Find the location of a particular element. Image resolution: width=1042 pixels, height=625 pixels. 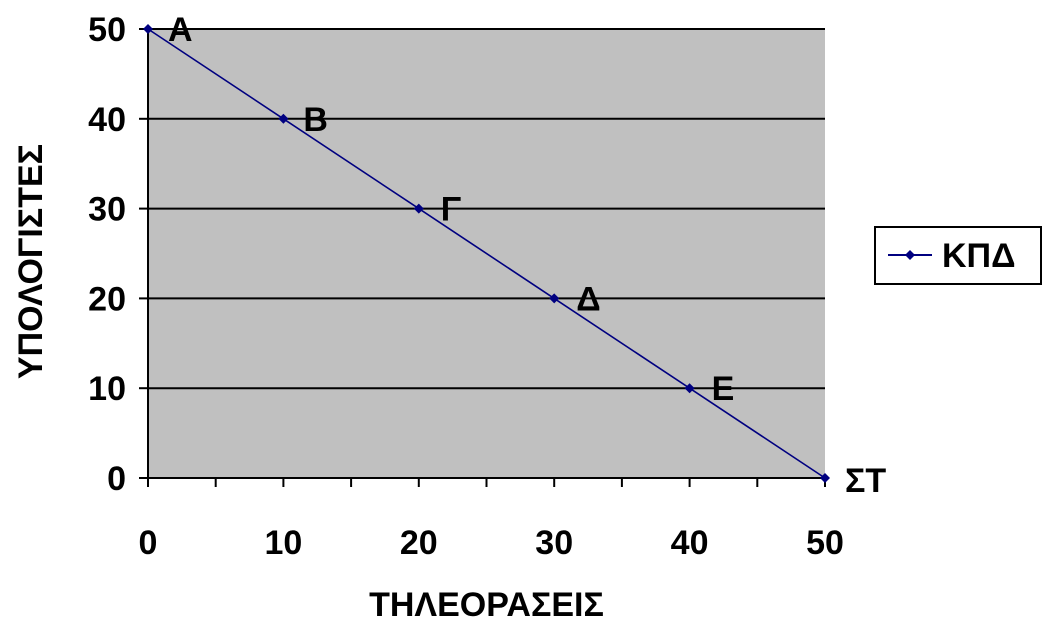

data-point-Ε is located at coordinates (689, 388).